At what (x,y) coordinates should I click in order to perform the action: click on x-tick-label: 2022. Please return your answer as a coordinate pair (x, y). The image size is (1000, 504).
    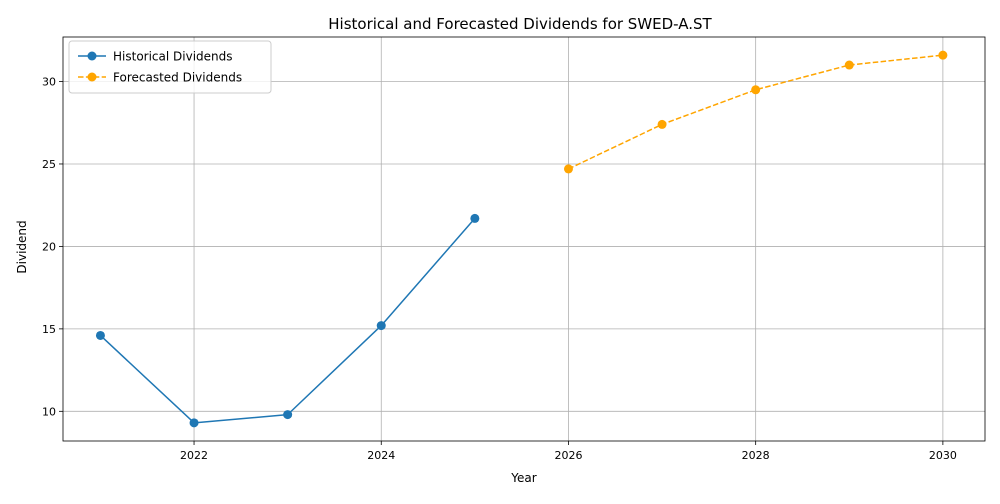
    Looking at the image, I should click on (194, 455).